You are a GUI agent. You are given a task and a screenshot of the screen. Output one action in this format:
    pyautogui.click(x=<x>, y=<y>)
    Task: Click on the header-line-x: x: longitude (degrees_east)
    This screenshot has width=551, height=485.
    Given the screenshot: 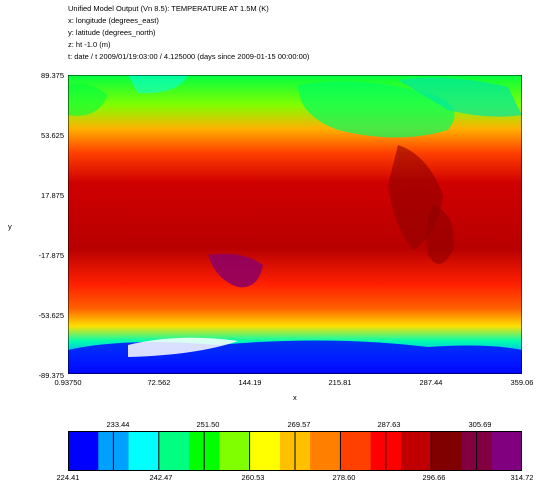 What is the action you would take?
    pyautogui.click(x=113, y=20)
    